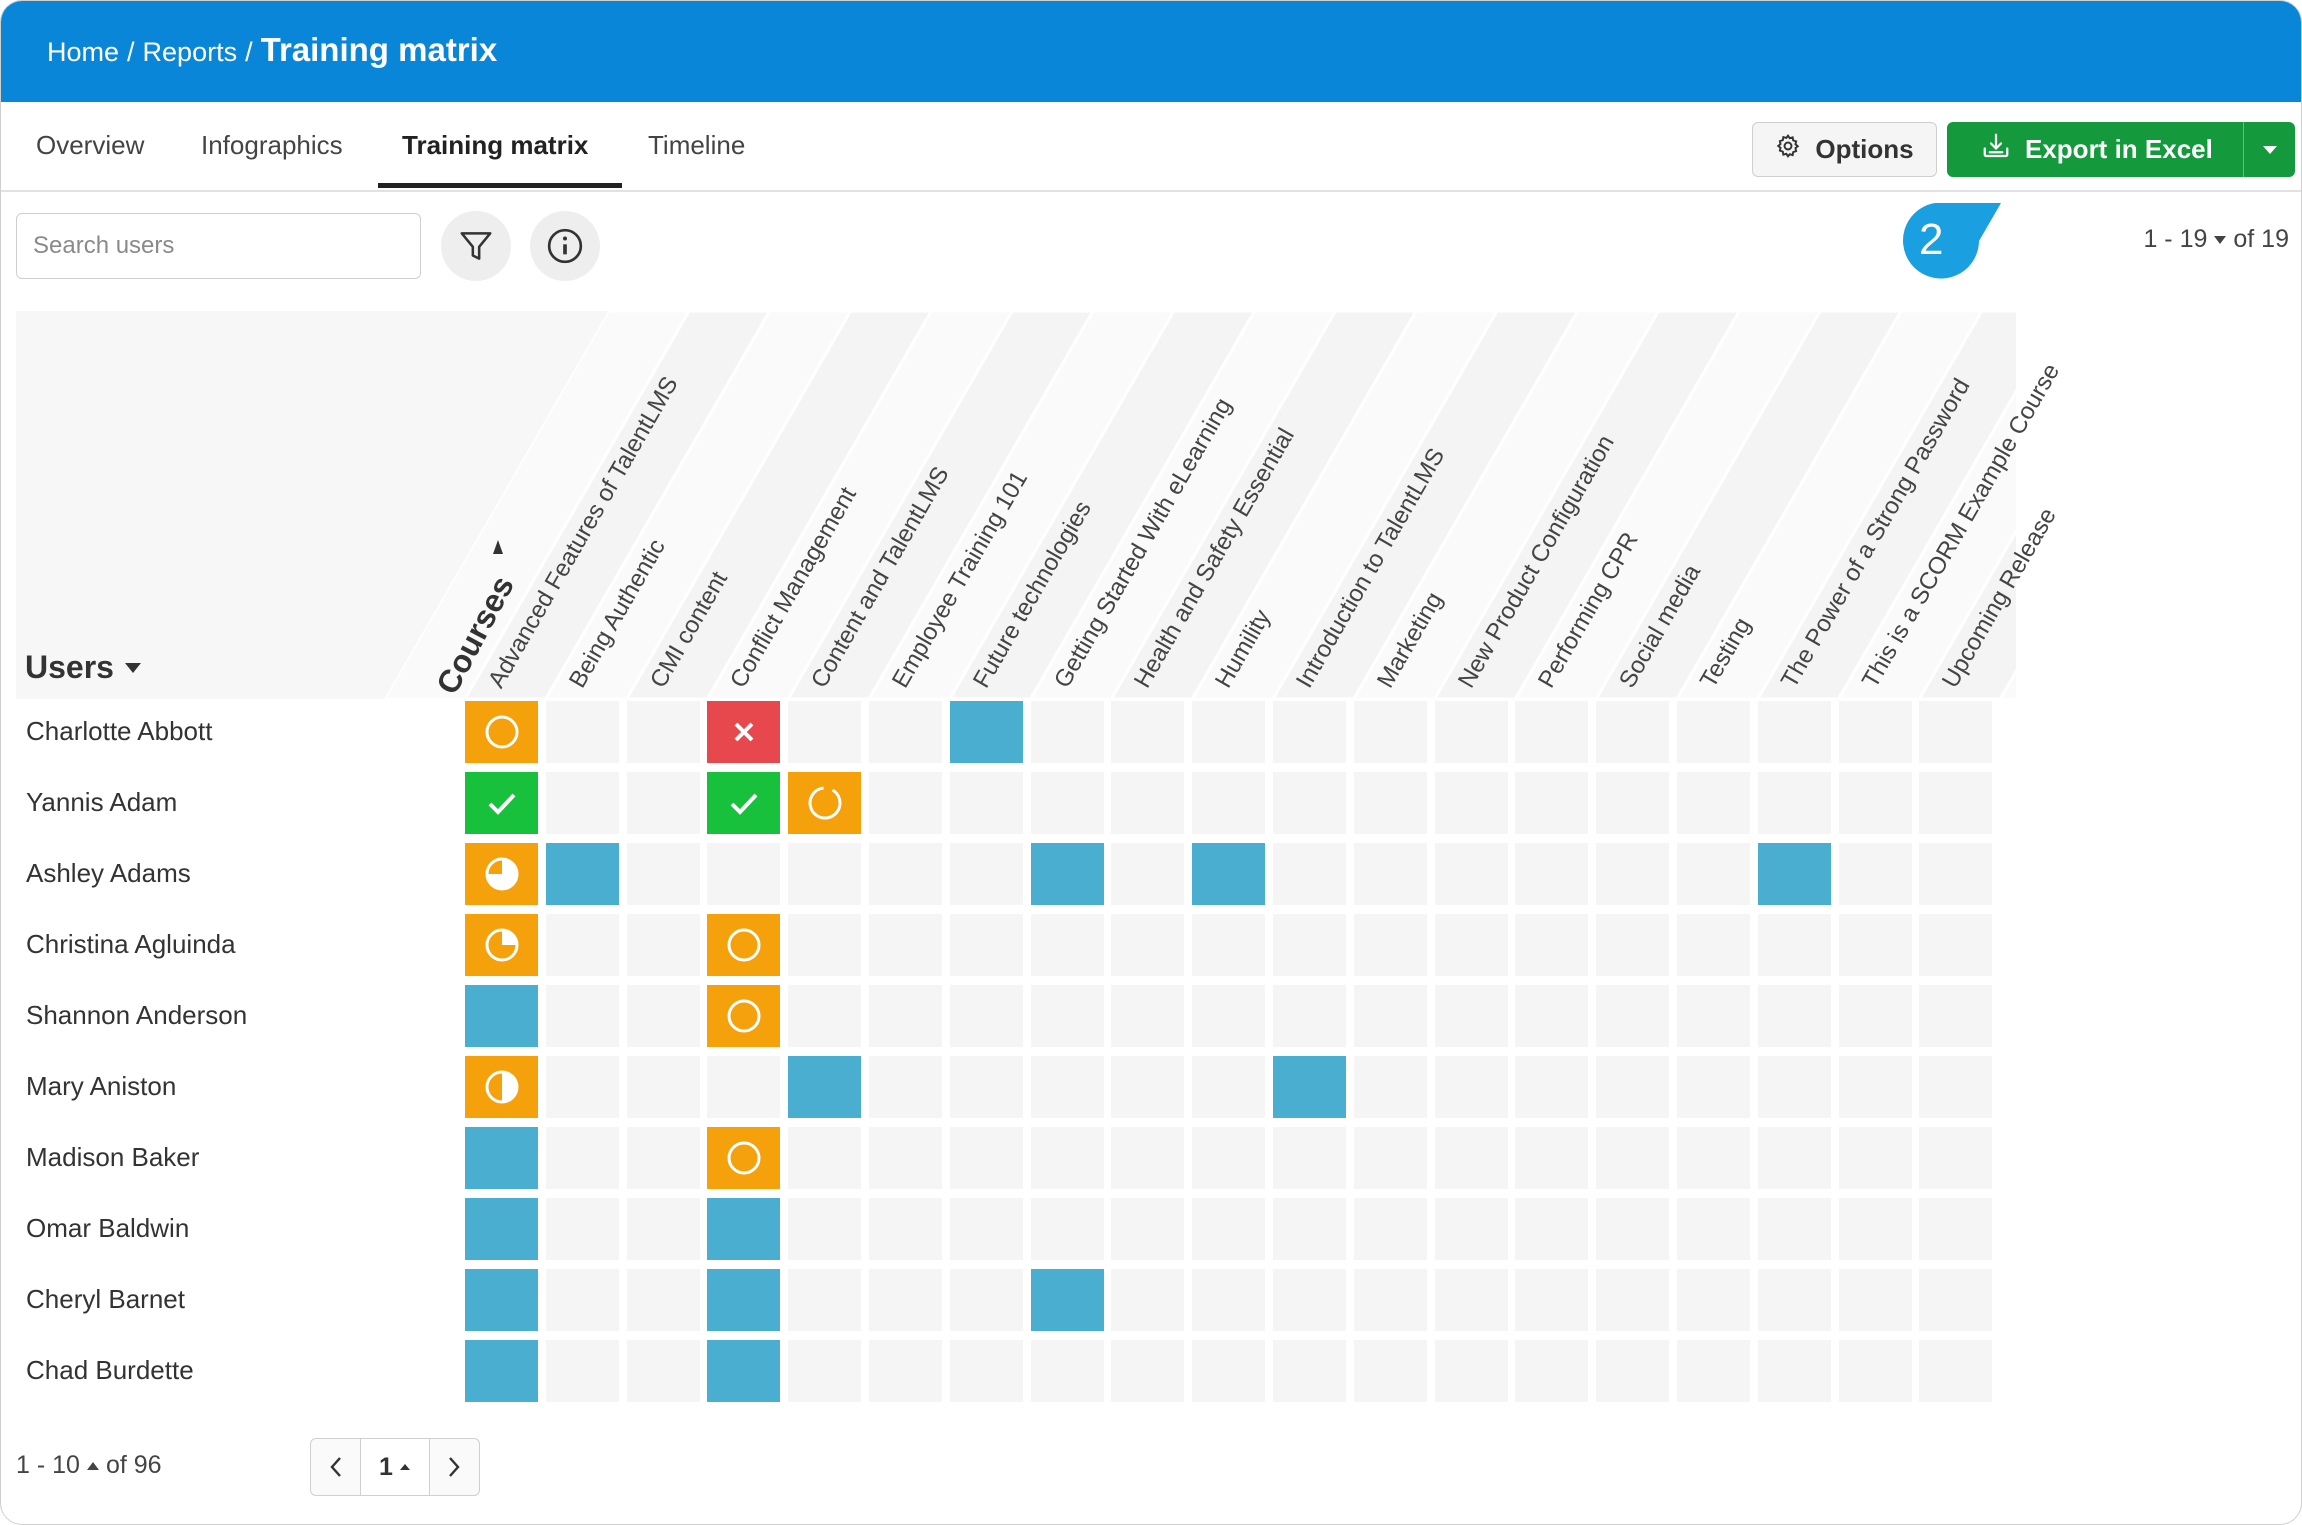 The image size is (2302, 1525). Describe the element at coordinates (108, 873) in the screenshot. I see `user-name: Ashley Adams` at that location.